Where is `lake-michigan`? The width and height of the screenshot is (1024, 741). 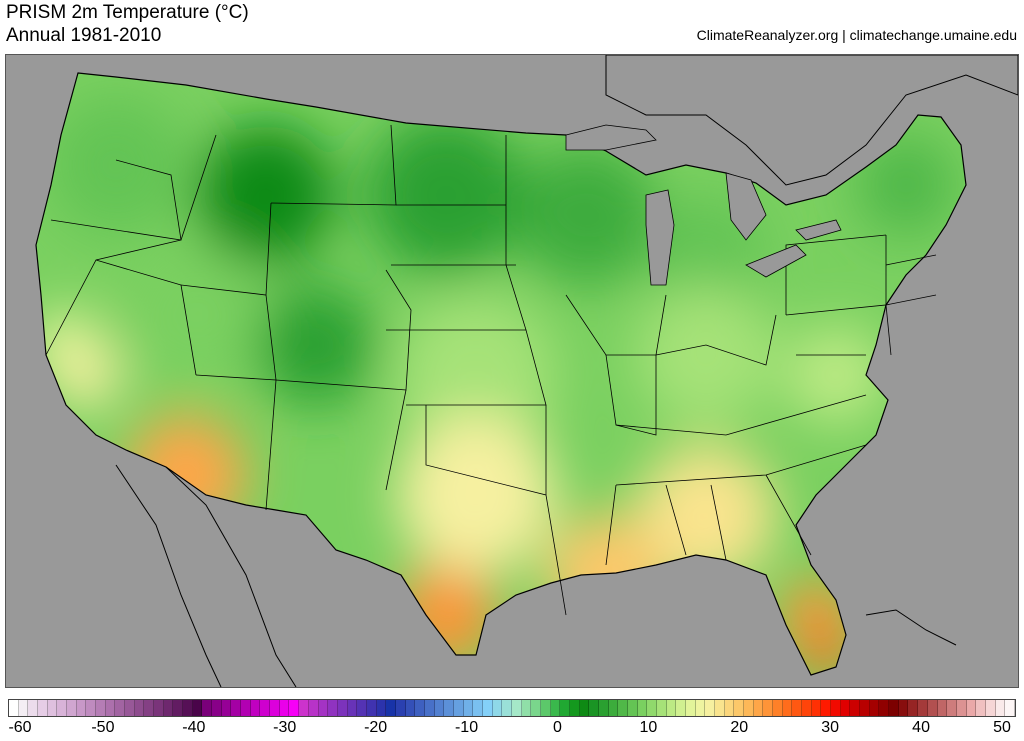 lake-michigan is located at coordinates (660, 237).